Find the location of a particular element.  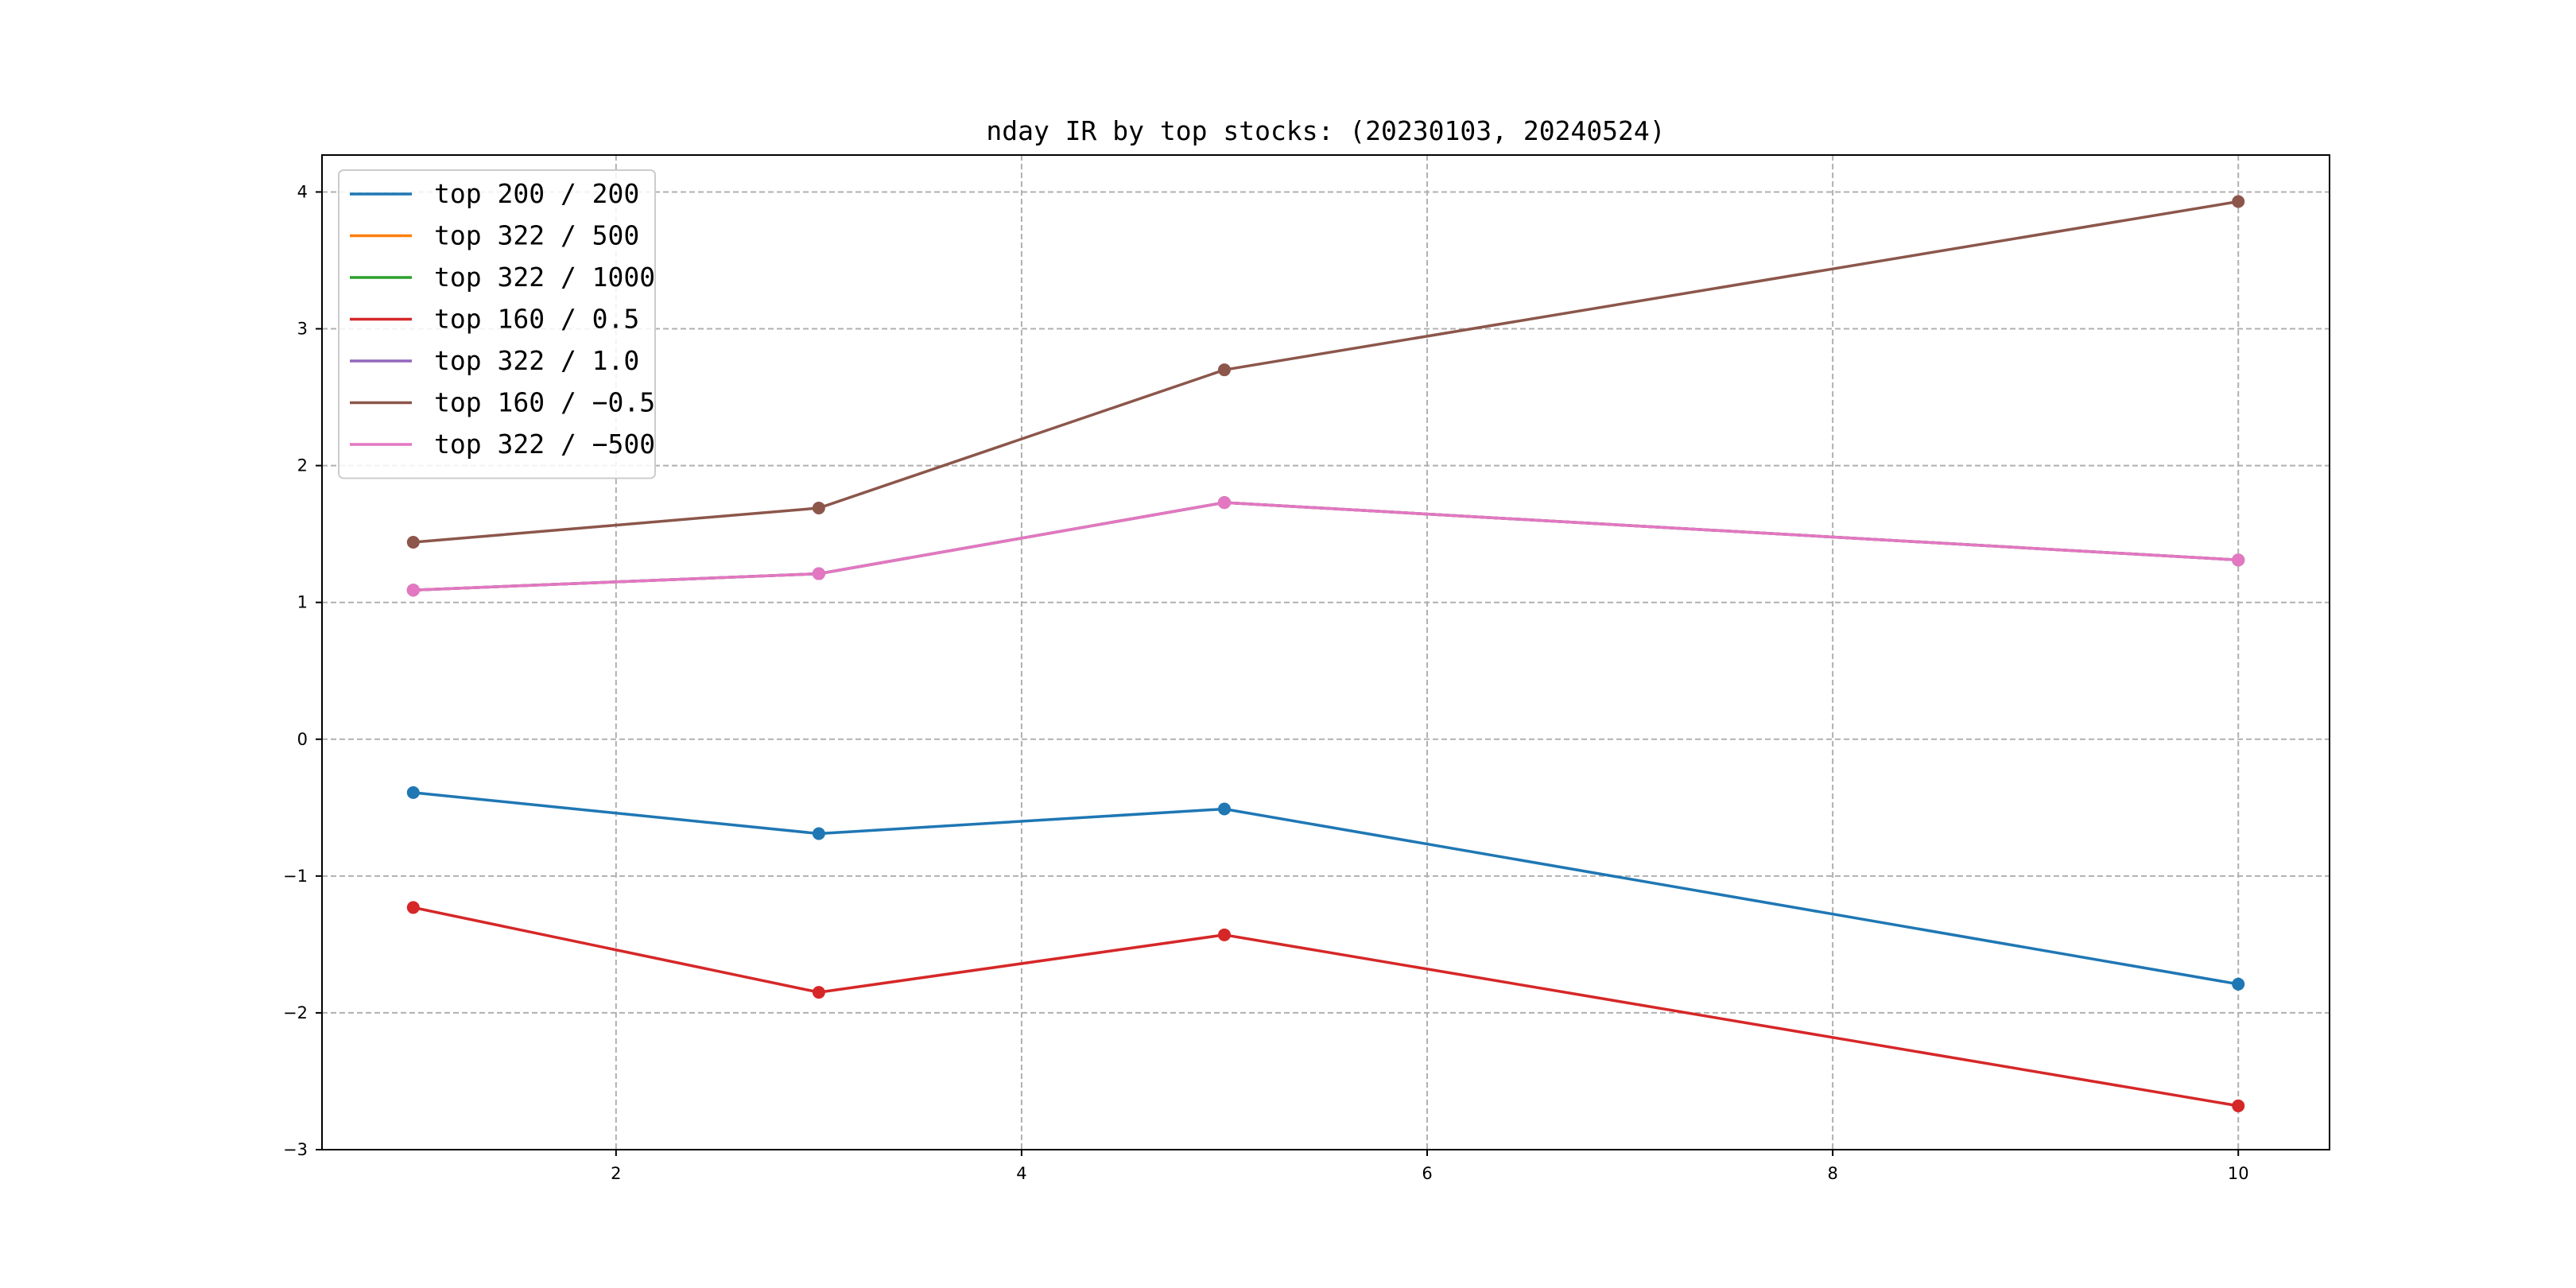

legend-label: top 160 / 0.5 is located at coordinates (537, 320).